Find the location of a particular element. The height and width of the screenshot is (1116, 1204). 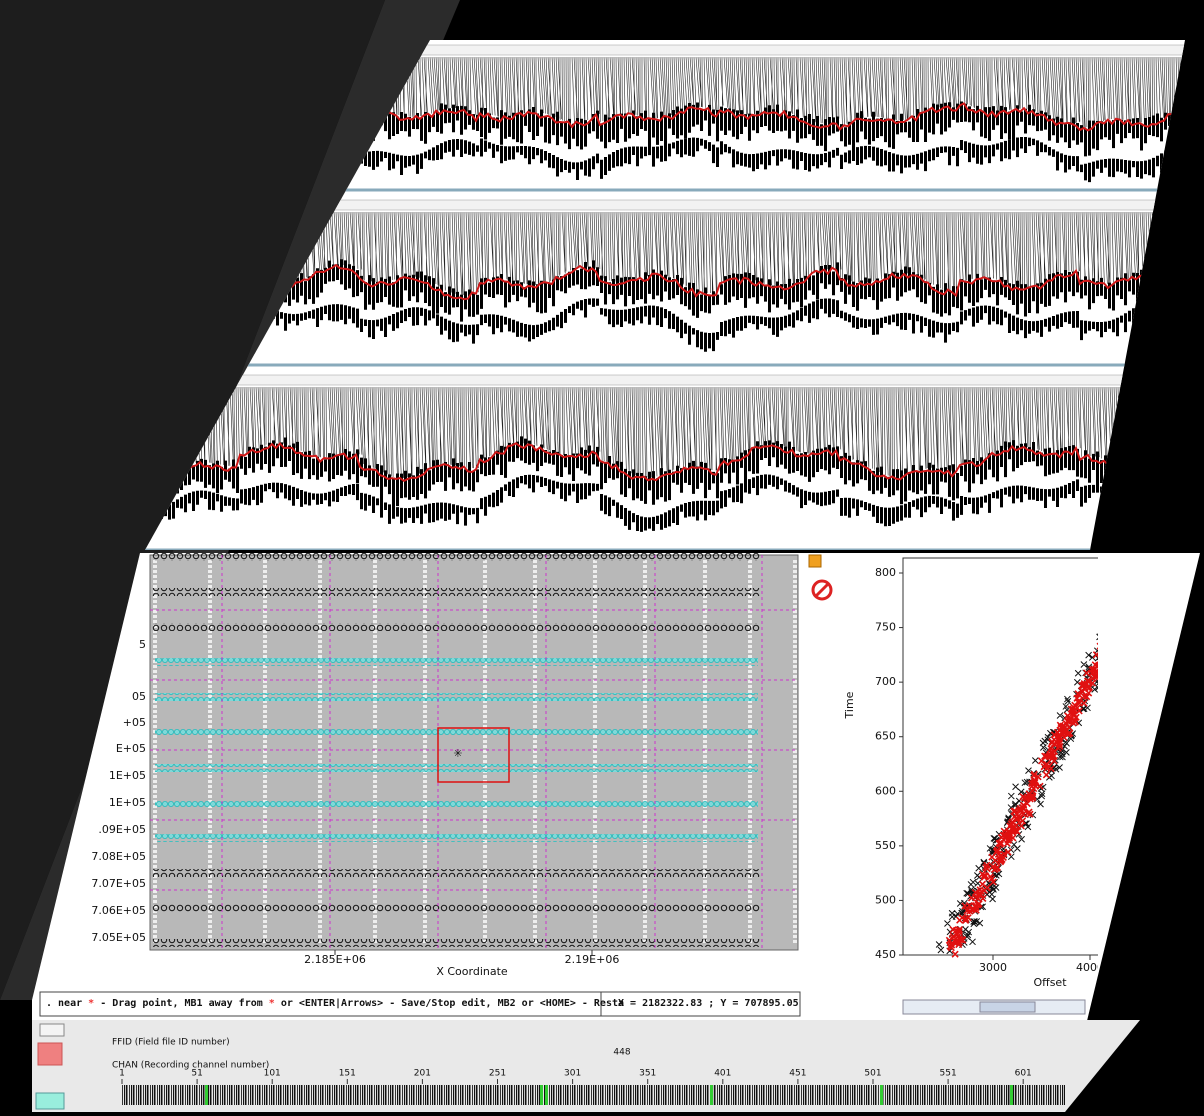

selected-point: ✳ is located at coordinates (457, 753).